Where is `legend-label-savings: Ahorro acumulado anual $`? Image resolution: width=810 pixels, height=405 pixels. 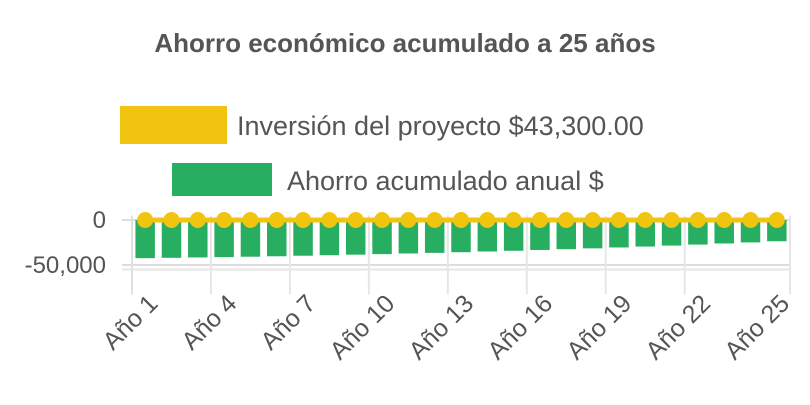
legend-label-savings: Ahorro acumulado anual $ is located at coordinates (445, 181).